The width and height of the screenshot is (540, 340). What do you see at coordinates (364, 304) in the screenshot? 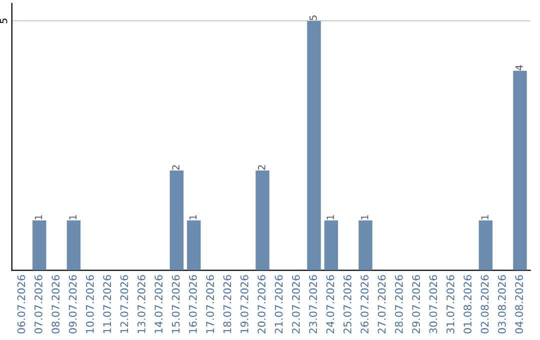
I see `x-tick-label: 26.07.2026` at bounding box center [364, 304].